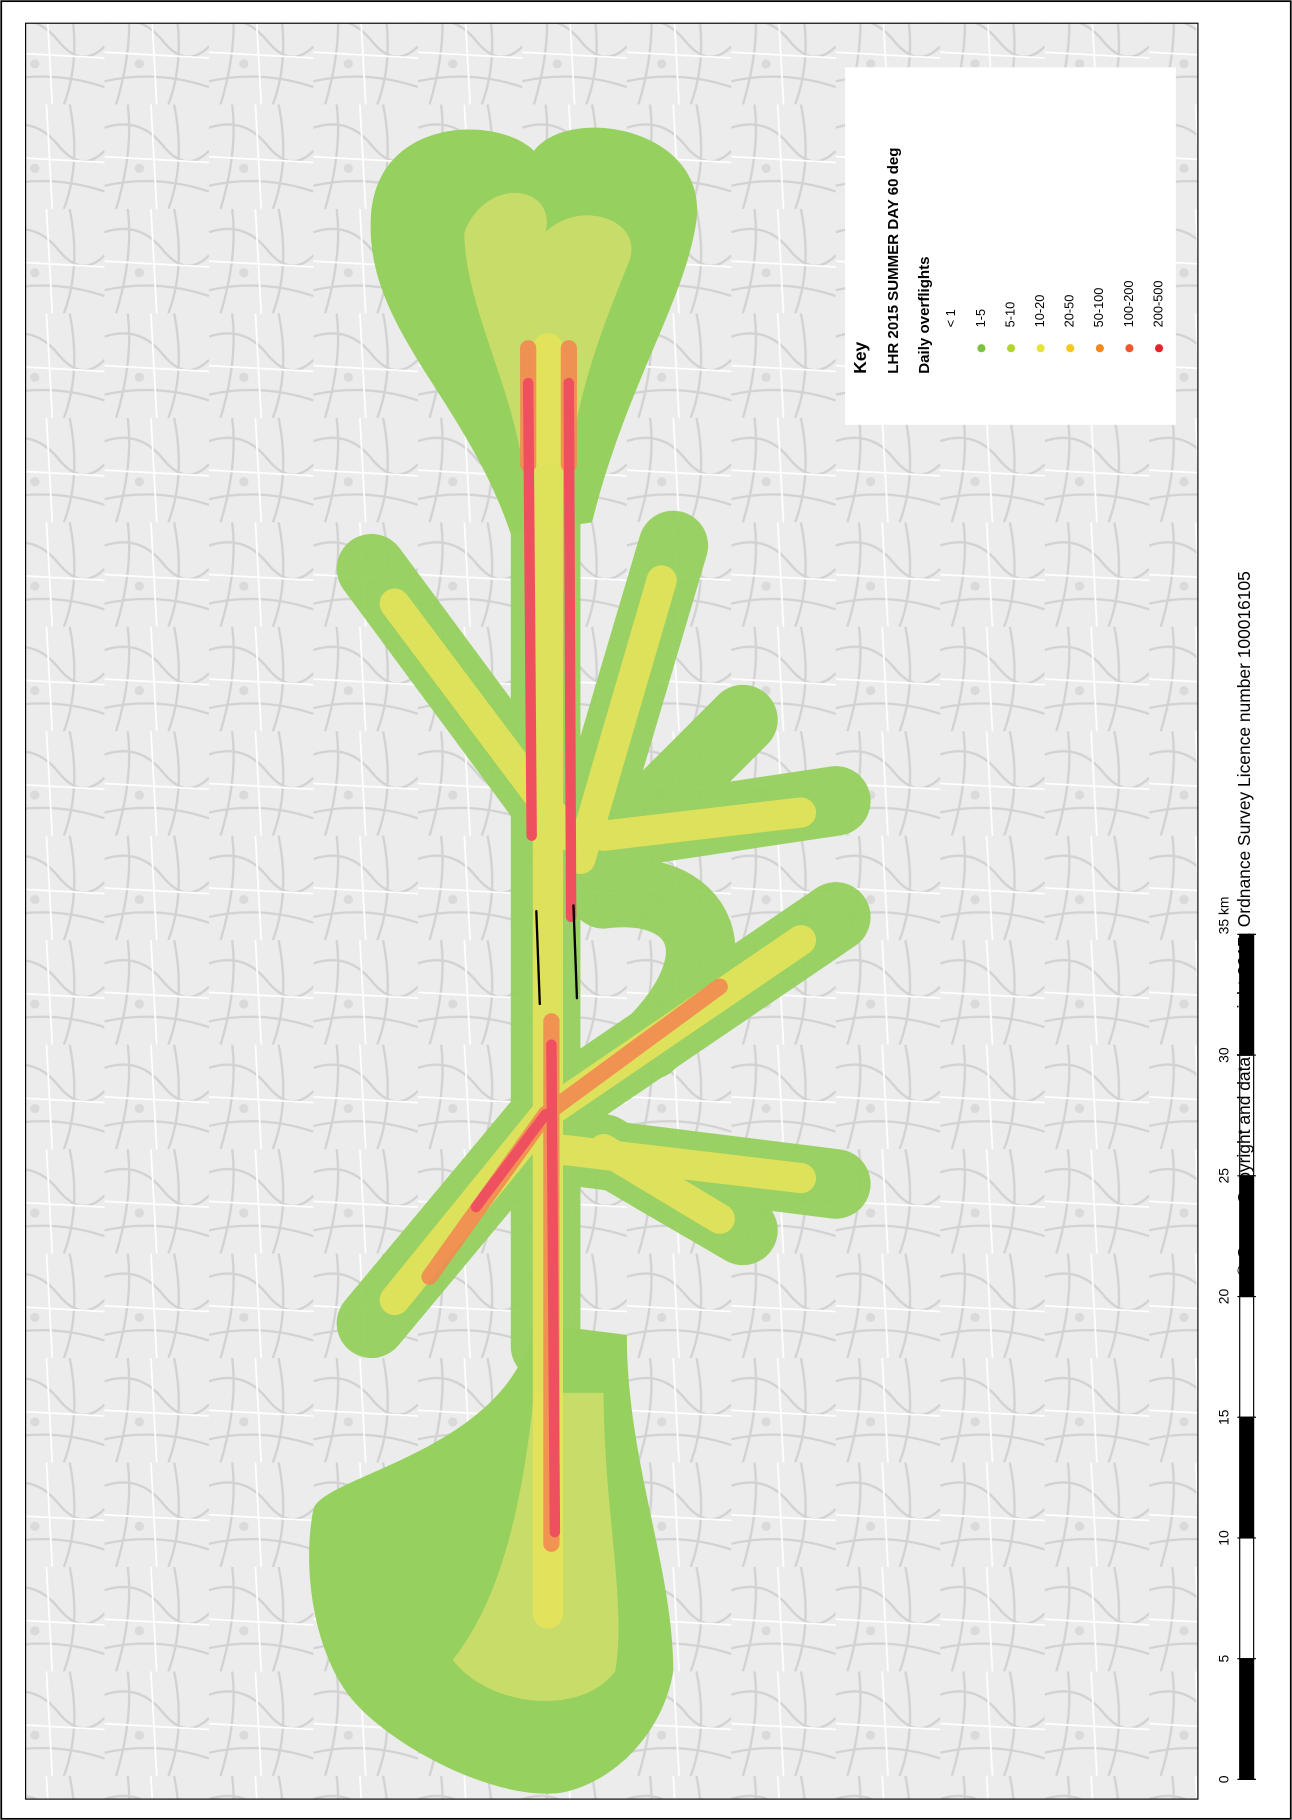 Image resolution: width=1292 pixels, height=1820 pixels. What do you see at coordinates (1223, 916) in the screenshot?
I see `scale-label: 35 km` at bounding box center [1223, 916].